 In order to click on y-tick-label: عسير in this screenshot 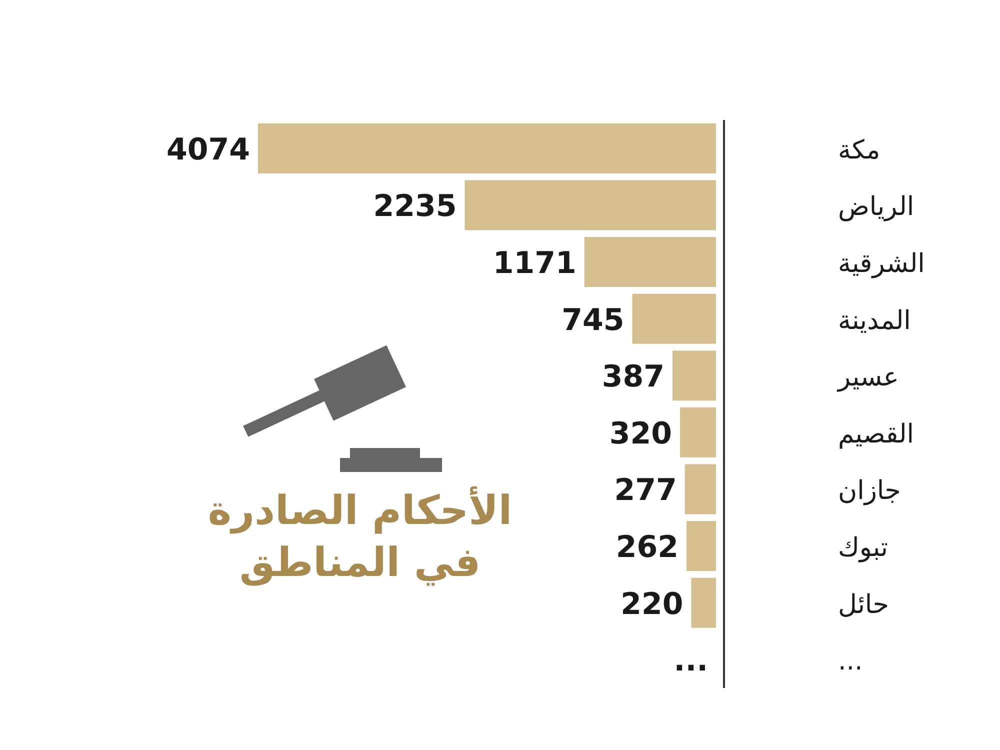, I will do `click(867, 377)`.